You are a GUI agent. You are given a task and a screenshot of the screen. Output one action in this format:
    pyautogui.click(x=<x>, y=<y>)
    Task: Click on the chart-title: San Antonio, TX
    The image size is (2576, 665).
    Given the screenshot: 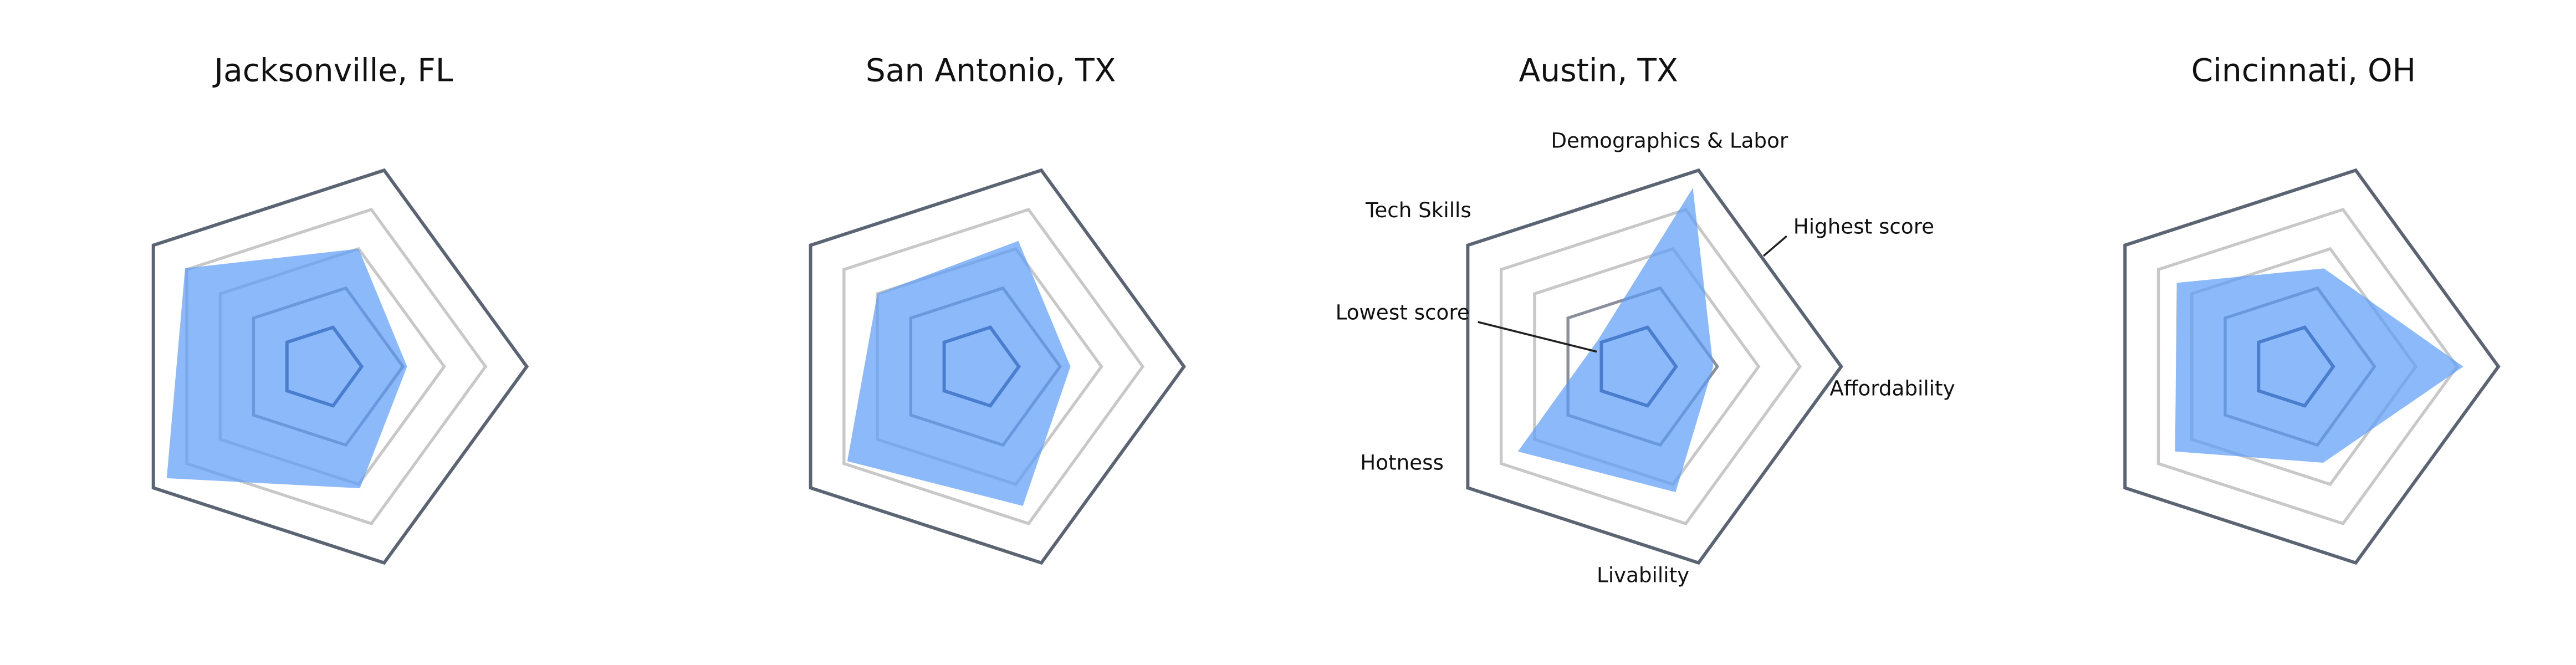 What is the action you would take?
    pyautogui.click(x=991, y=71)
    